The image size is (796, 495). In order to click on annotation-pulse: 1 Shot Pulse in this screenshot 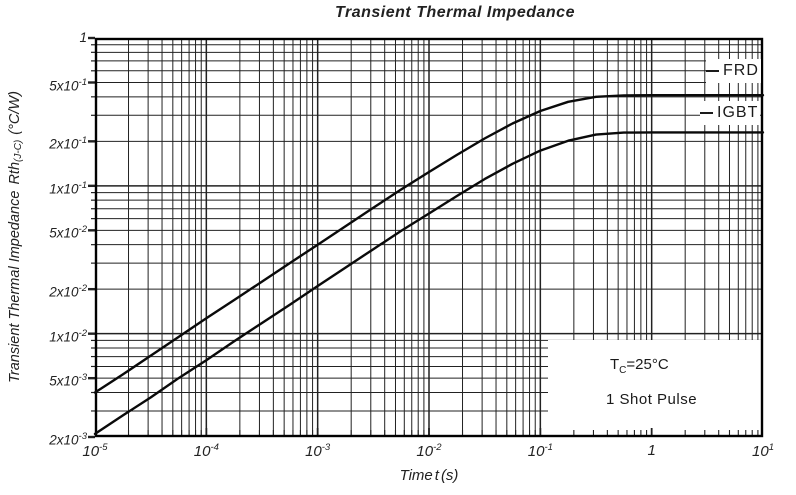, I will do `click(652, 399)`.